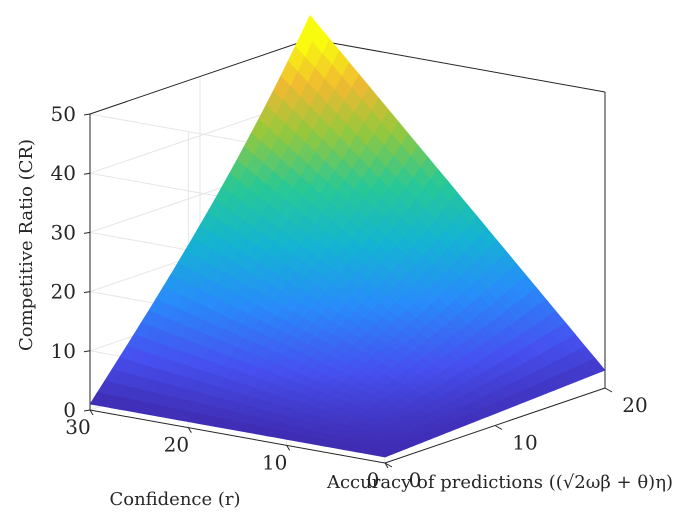 The image size is (700, 525). What do you see at coordinates (176, 445) in the screenshot?
I see `y-tick-label: 20` at bounding box center [176, 445].